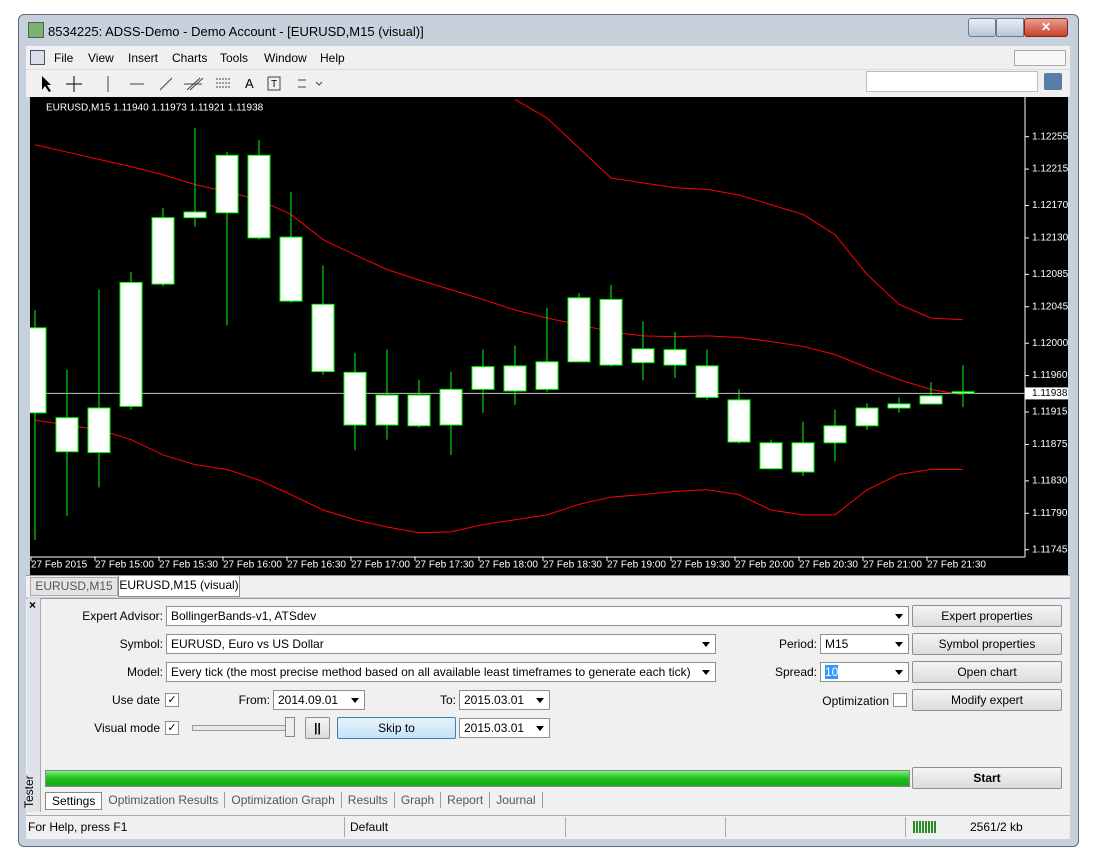 The height and width of the screenshot is (863, 1097). I want to click on svg-text: T, so click(274, 84).